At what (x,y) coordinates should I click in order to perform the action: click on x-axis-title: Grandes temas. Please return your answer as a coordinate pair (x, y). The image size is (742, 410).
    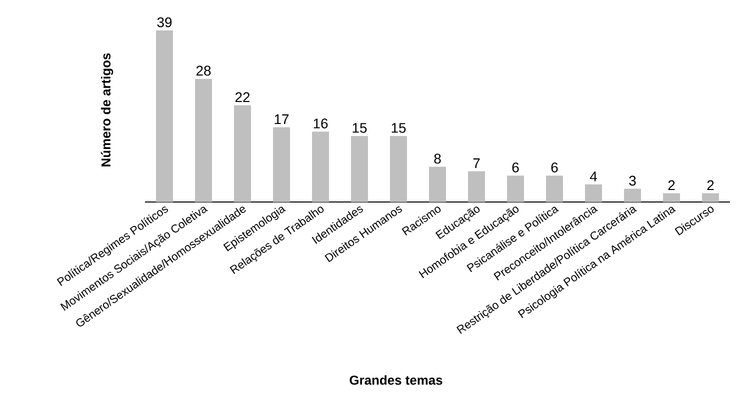
    Looking at the image, I should click on (396, 380).